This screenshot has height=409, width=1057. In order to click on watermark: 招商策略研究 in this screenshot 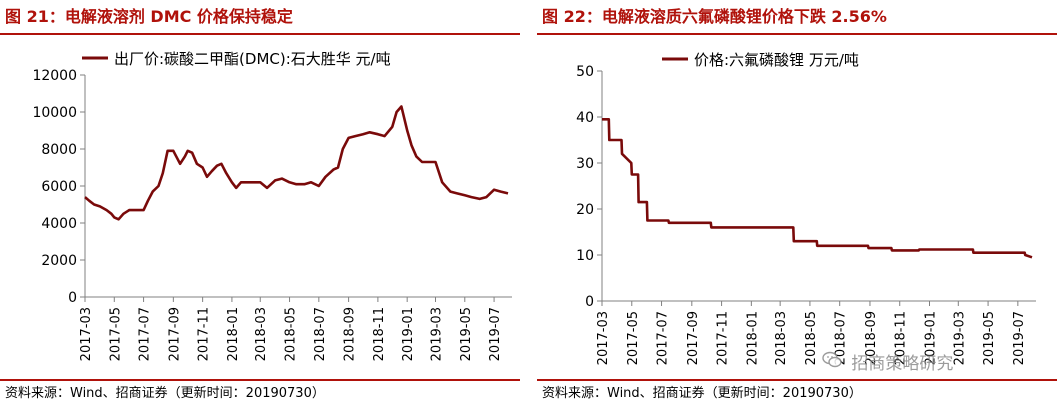, I will do `click(887, 364)`.